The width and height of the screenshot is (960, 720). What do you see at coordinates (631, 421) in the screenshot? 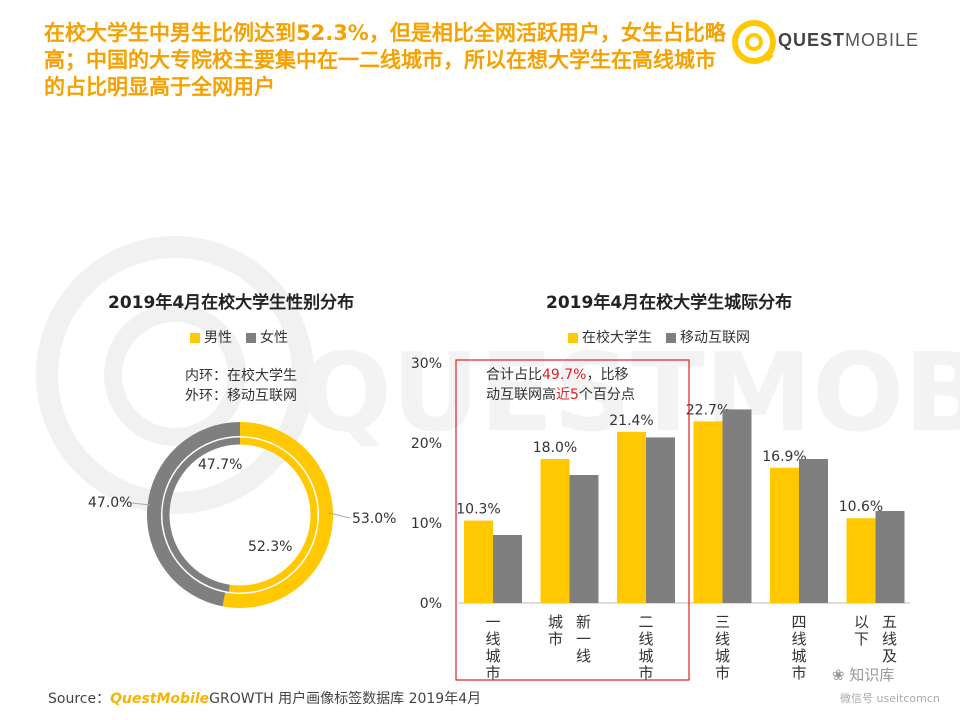
I see `bar-value-label: 21.4%` at bounding box center [631, 421].